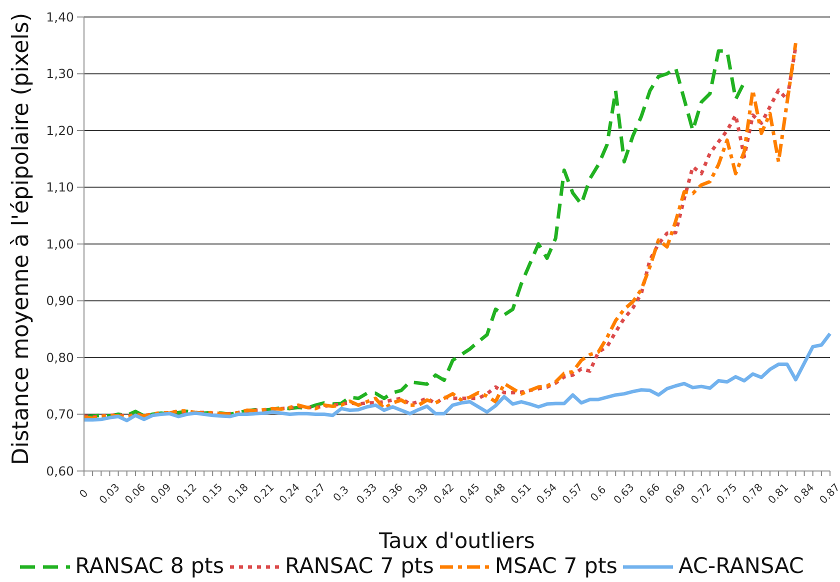  Describe the element at coordinates (21, 239) in the screenshot. I see `y-axis-title: Distance moyenne à l'épipolaire (pixels)` at that location.